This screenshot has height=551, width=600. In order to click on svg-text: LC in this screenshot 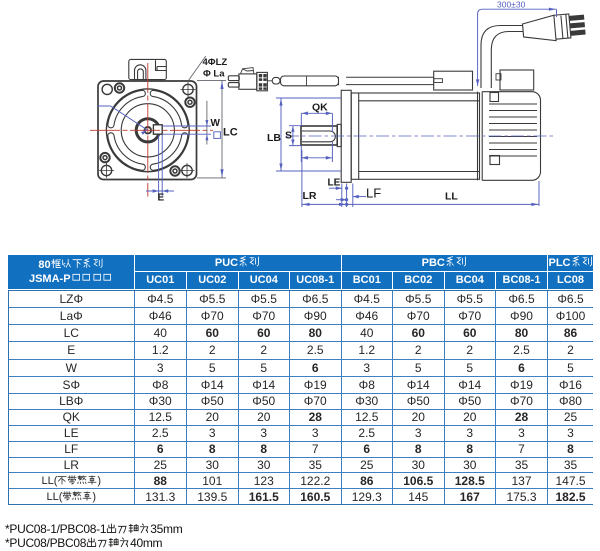, I will do `click(230, 133)`.